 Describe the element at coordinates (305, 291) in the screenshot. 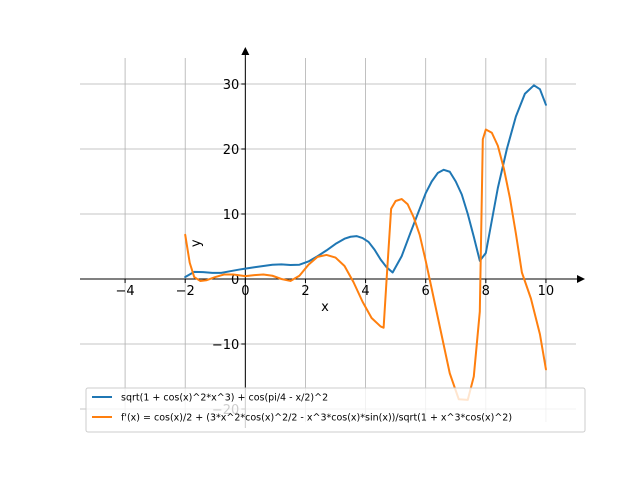

I see `x-tick-label: 2` at that location.